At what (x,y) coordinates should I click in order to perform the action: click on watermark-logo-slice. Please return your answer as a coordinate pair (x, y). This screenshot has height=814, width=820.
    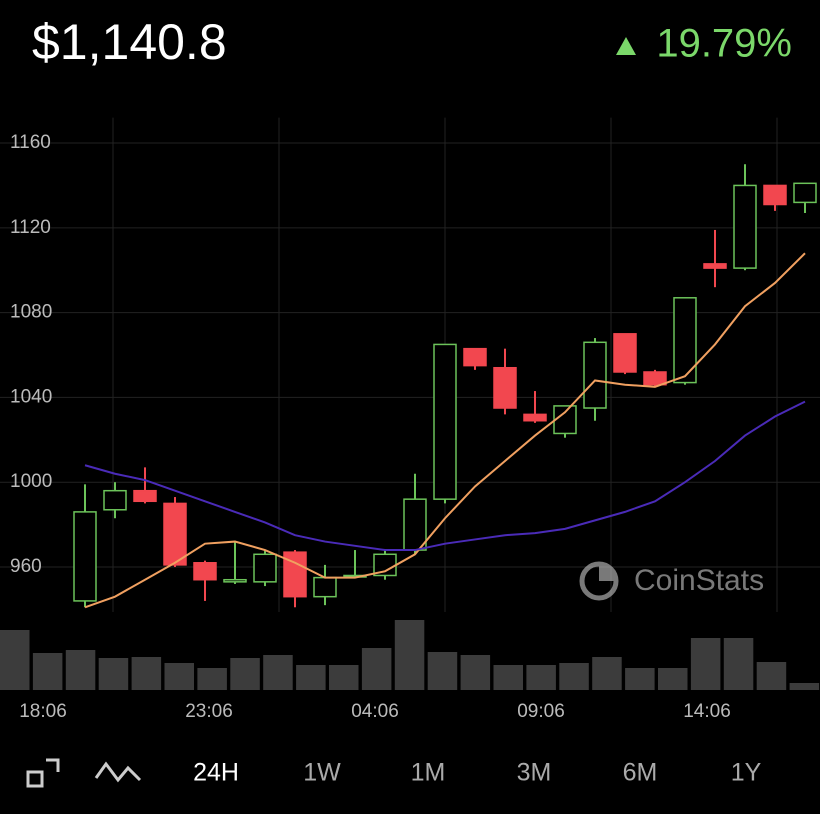
    Looking at the image, I should click on (606, 573).